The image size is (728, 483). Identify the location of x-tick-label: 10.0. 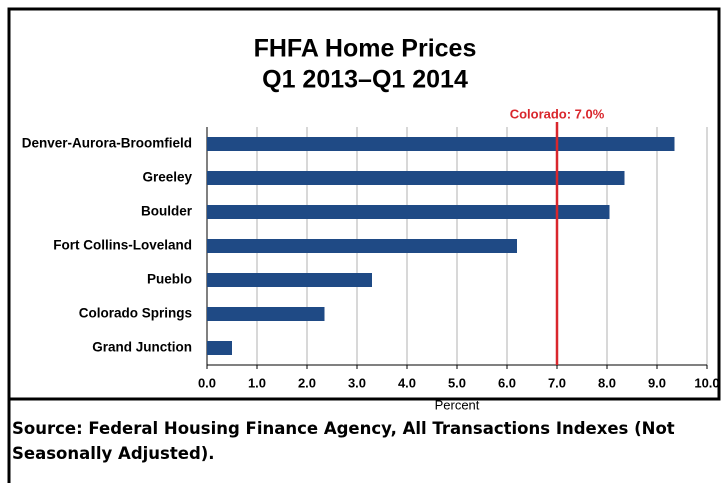
(706, 382).